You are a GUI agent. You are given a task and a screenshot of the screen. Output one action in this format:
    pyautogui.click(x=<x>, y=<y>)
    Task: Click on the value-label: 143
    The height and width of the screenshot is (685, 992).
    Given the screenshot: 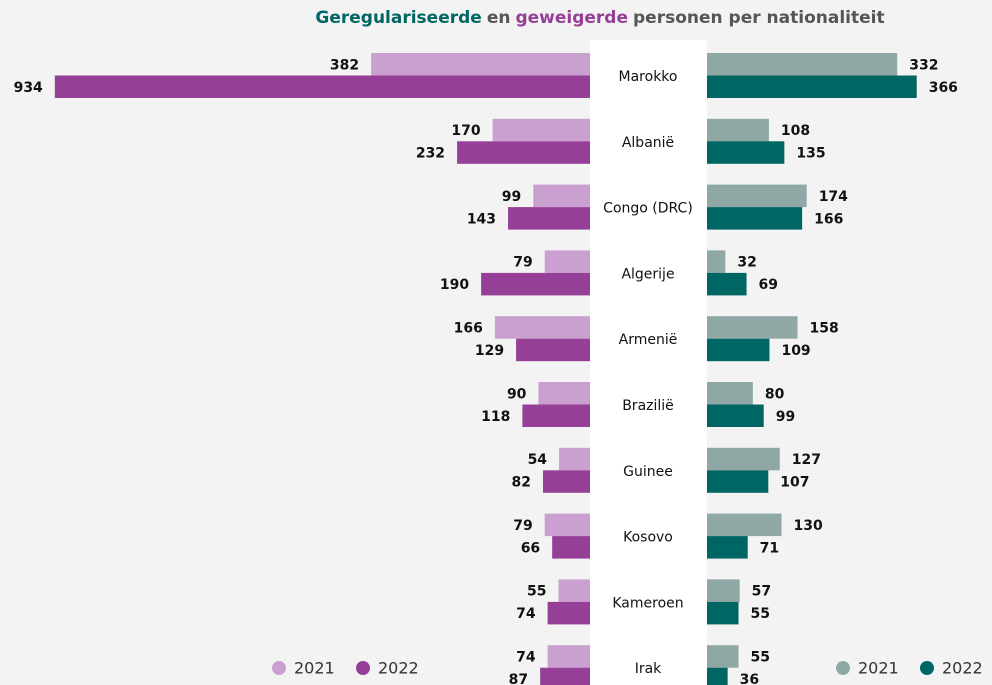 What is the action you would take?
    pyautogui.click(x=481, y=219)
    